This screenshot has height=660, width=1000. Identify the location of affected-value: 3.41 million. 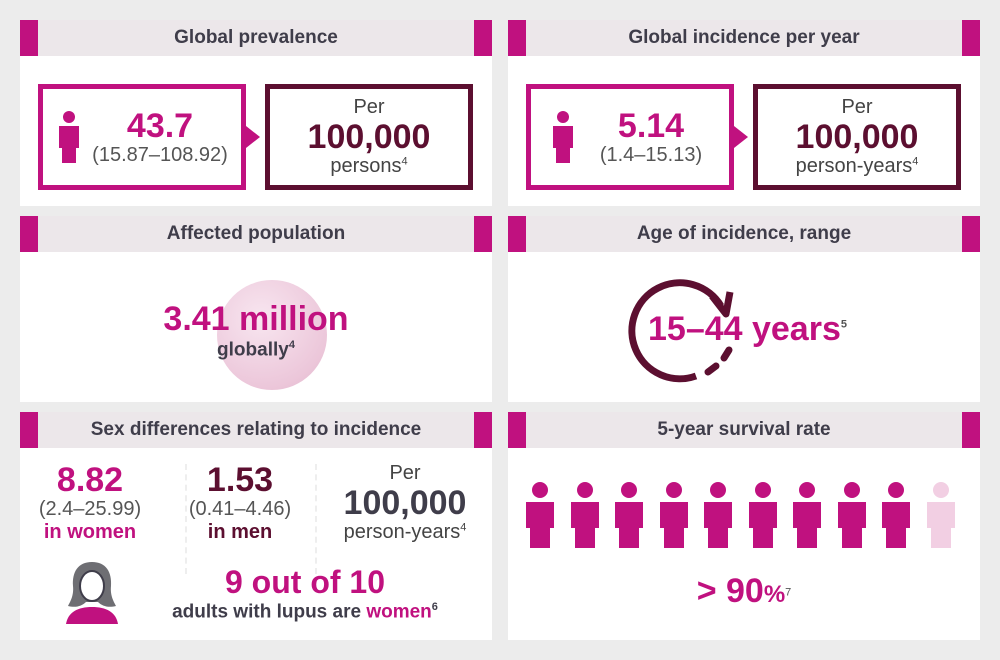
(256, 319).